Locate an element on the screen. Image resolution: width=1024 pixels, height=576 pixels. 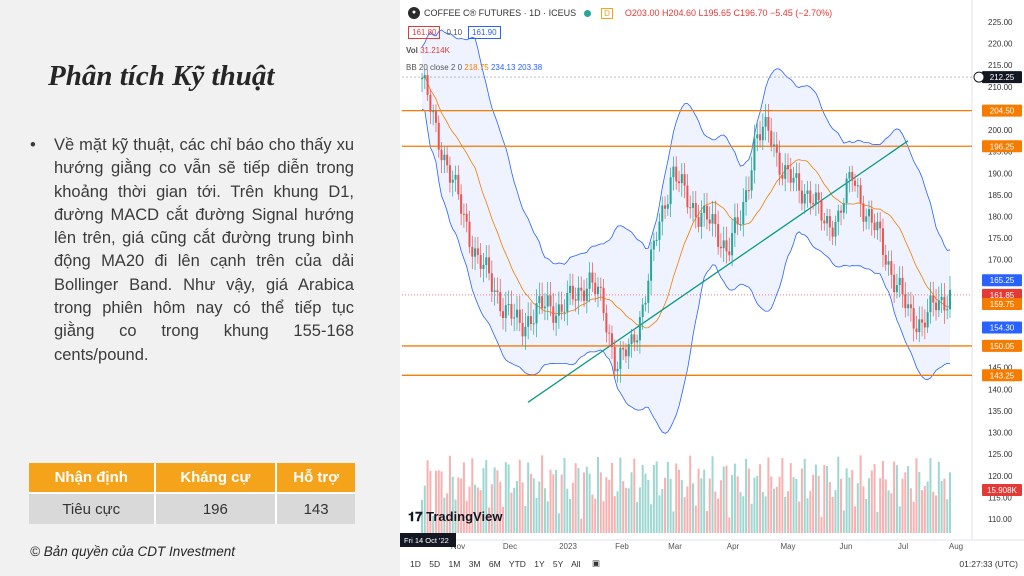
price-label-text: 154.30 is located at coordinates (1002, 328).